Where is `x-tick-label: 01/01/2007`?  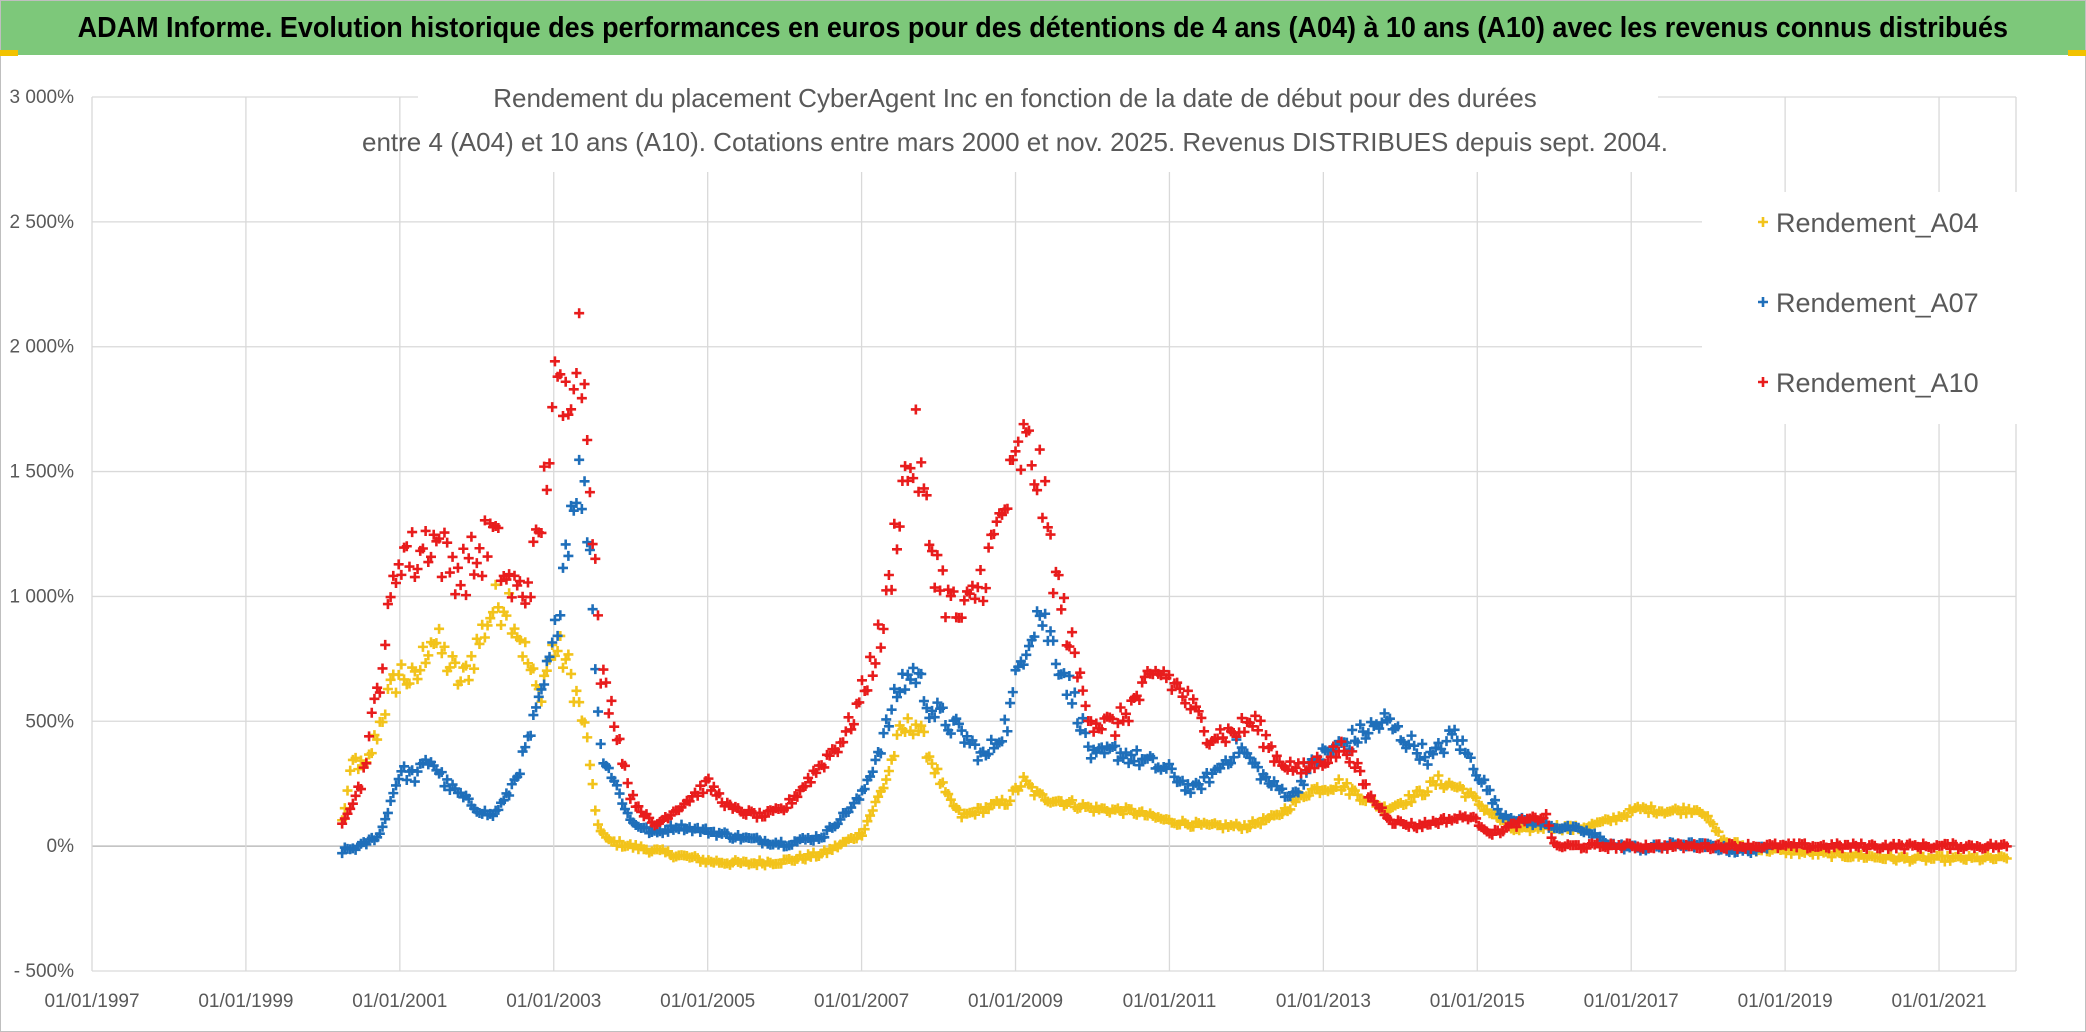 x-tick-label: 01/01/2007 is located at coordinates (861, 1001).